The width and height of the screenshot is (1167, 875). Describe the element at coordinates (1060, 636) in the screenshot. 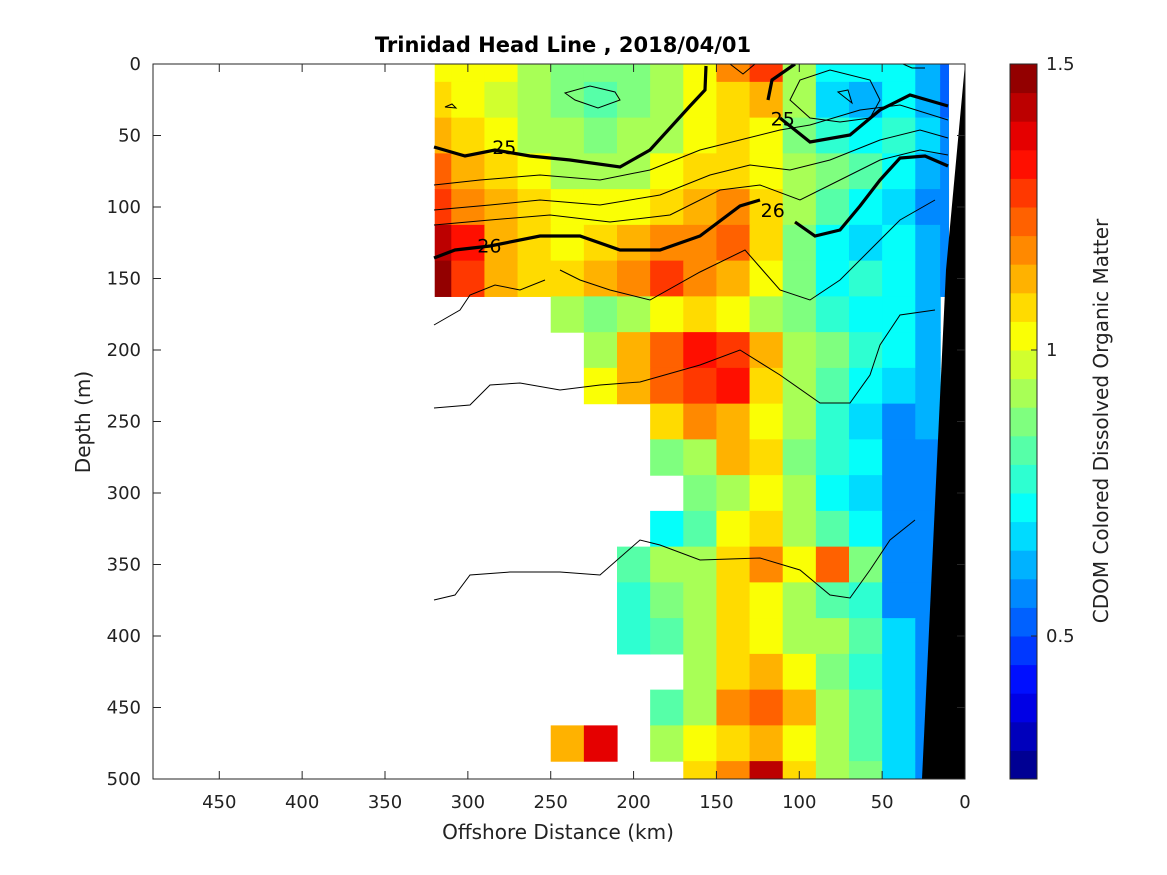

I see `colorbar-tick-label: 0.5` at that location.